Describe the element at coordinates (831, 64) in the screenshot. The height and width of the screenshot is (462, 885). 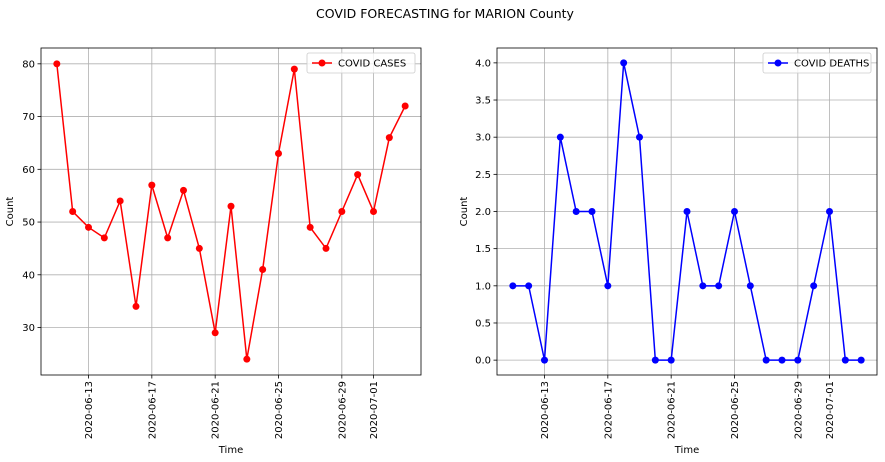
I see `legend-label: COVID DEATHS` at that location.